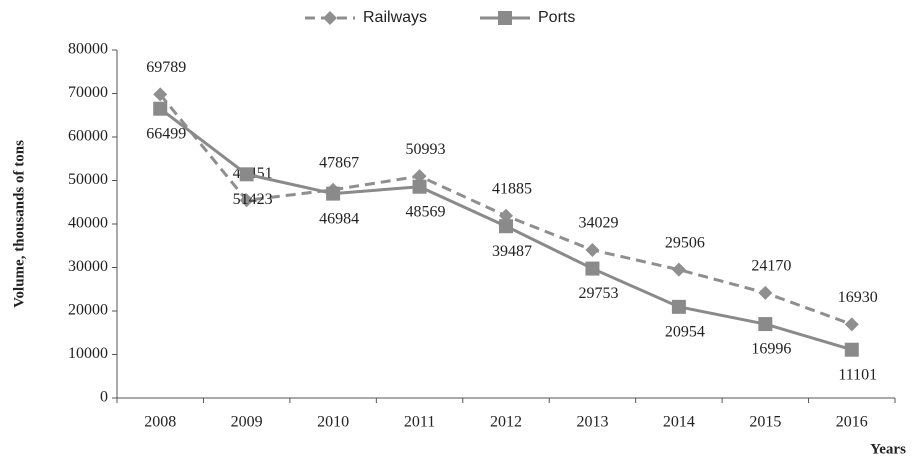  What do you see at coordinates (598, 293) in the screenshot?
I see `data-label: 29753` at bounding box center [598, 293].